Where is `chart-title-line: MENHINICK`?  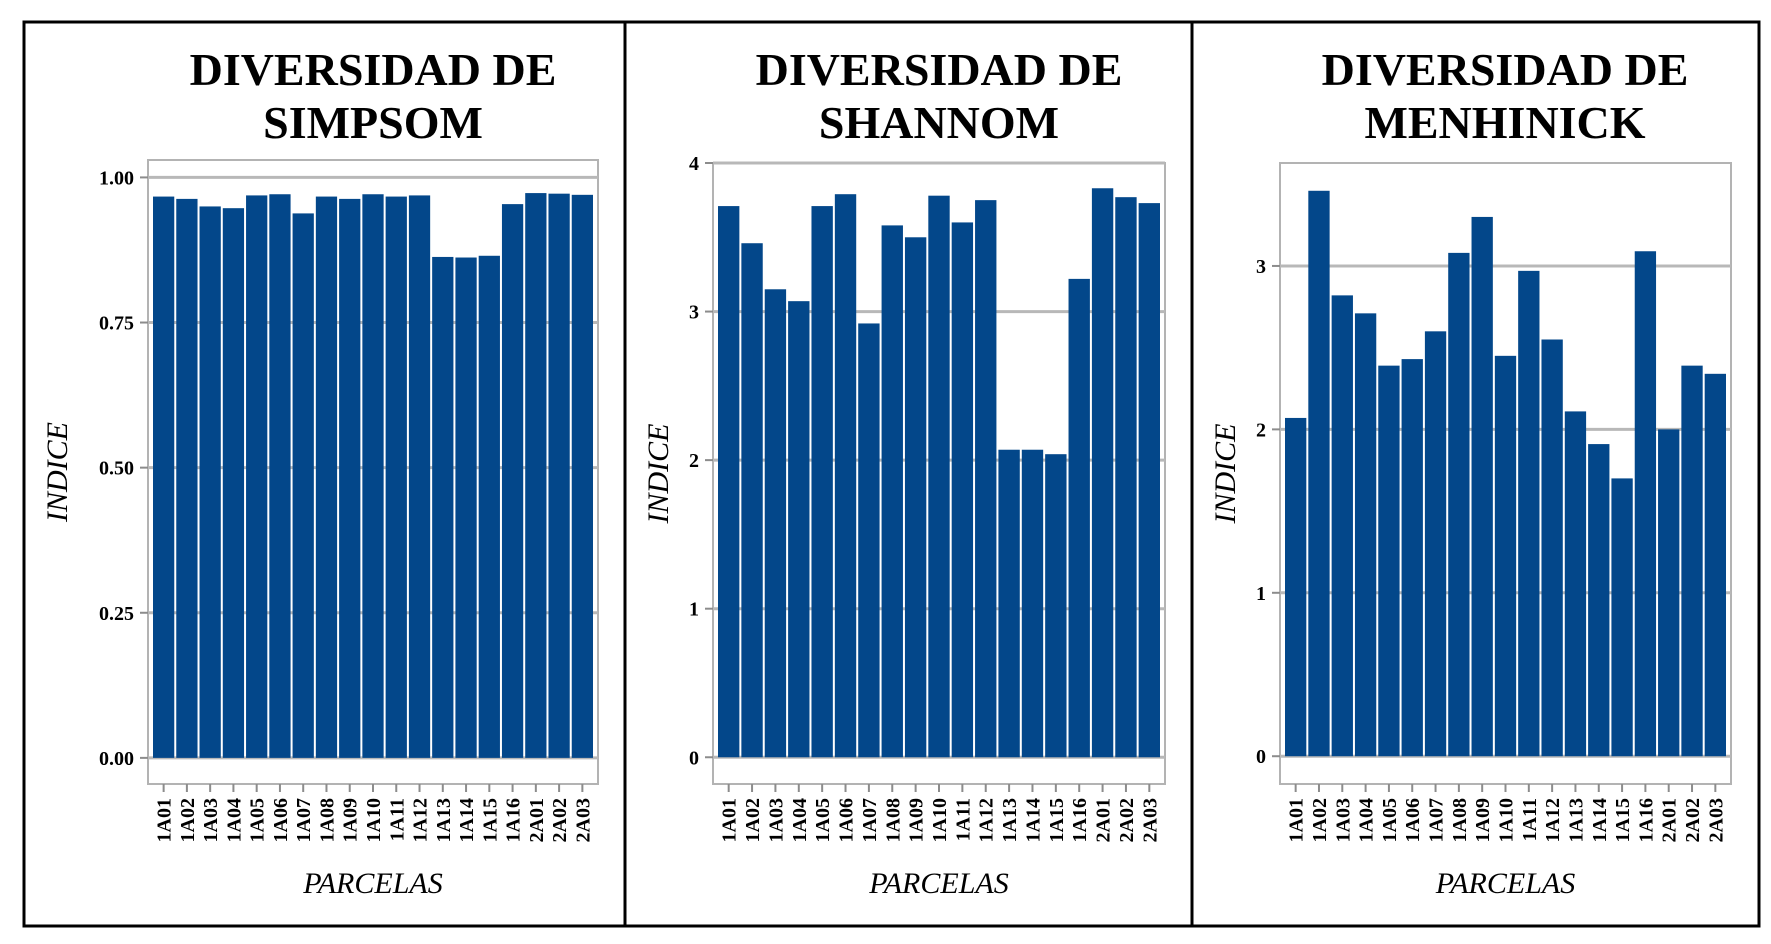 chart-title-line: MENHINICK is located at coordinates (1504, 122).